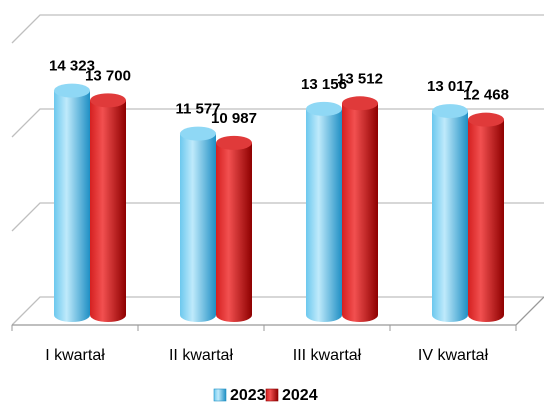  Describe the element at coordinates (360, 78) in the screenshot. I see `data-label: 13 512` at that location.